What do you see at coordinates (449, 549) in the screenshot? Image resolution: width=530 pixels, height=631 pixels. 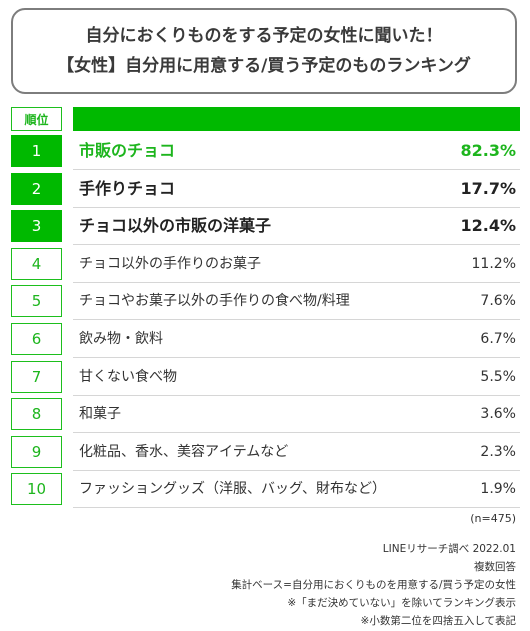 I see `footnote-source: LINEリサーチ調べ 2022.01` at bounding box center [449, 549].